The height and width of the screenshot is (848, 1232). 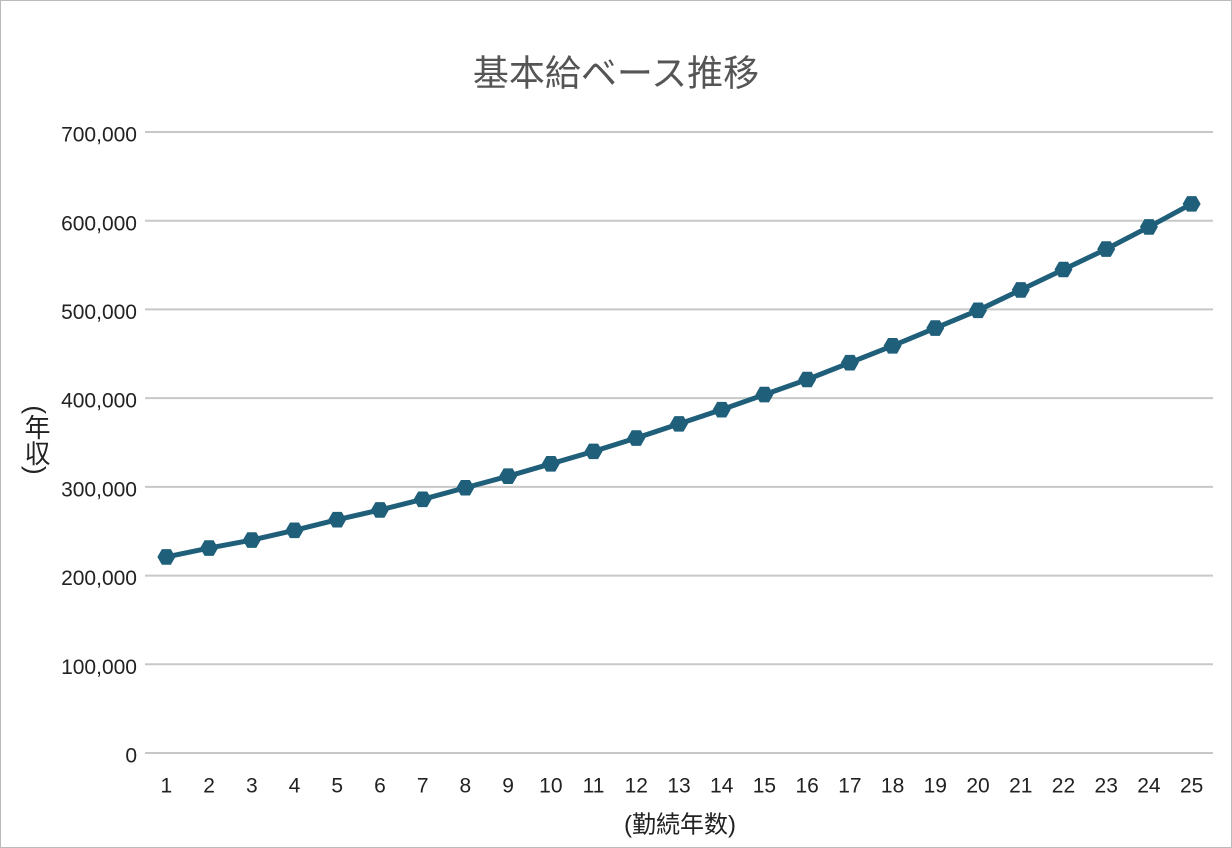 I want to click on x-tick-label: 19, so click(x=935, y=786).